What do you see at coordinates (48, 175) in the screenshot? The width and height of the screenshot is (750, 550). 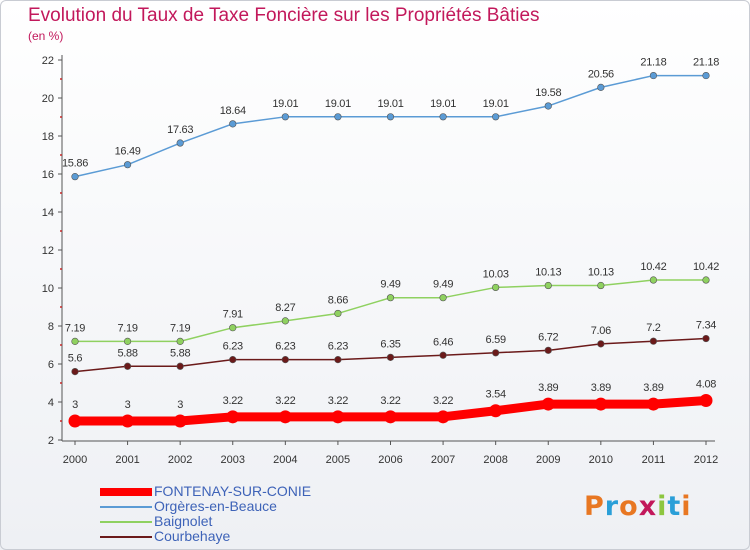 I see `y-tick-label: 16` at bounding box center [48, 175].